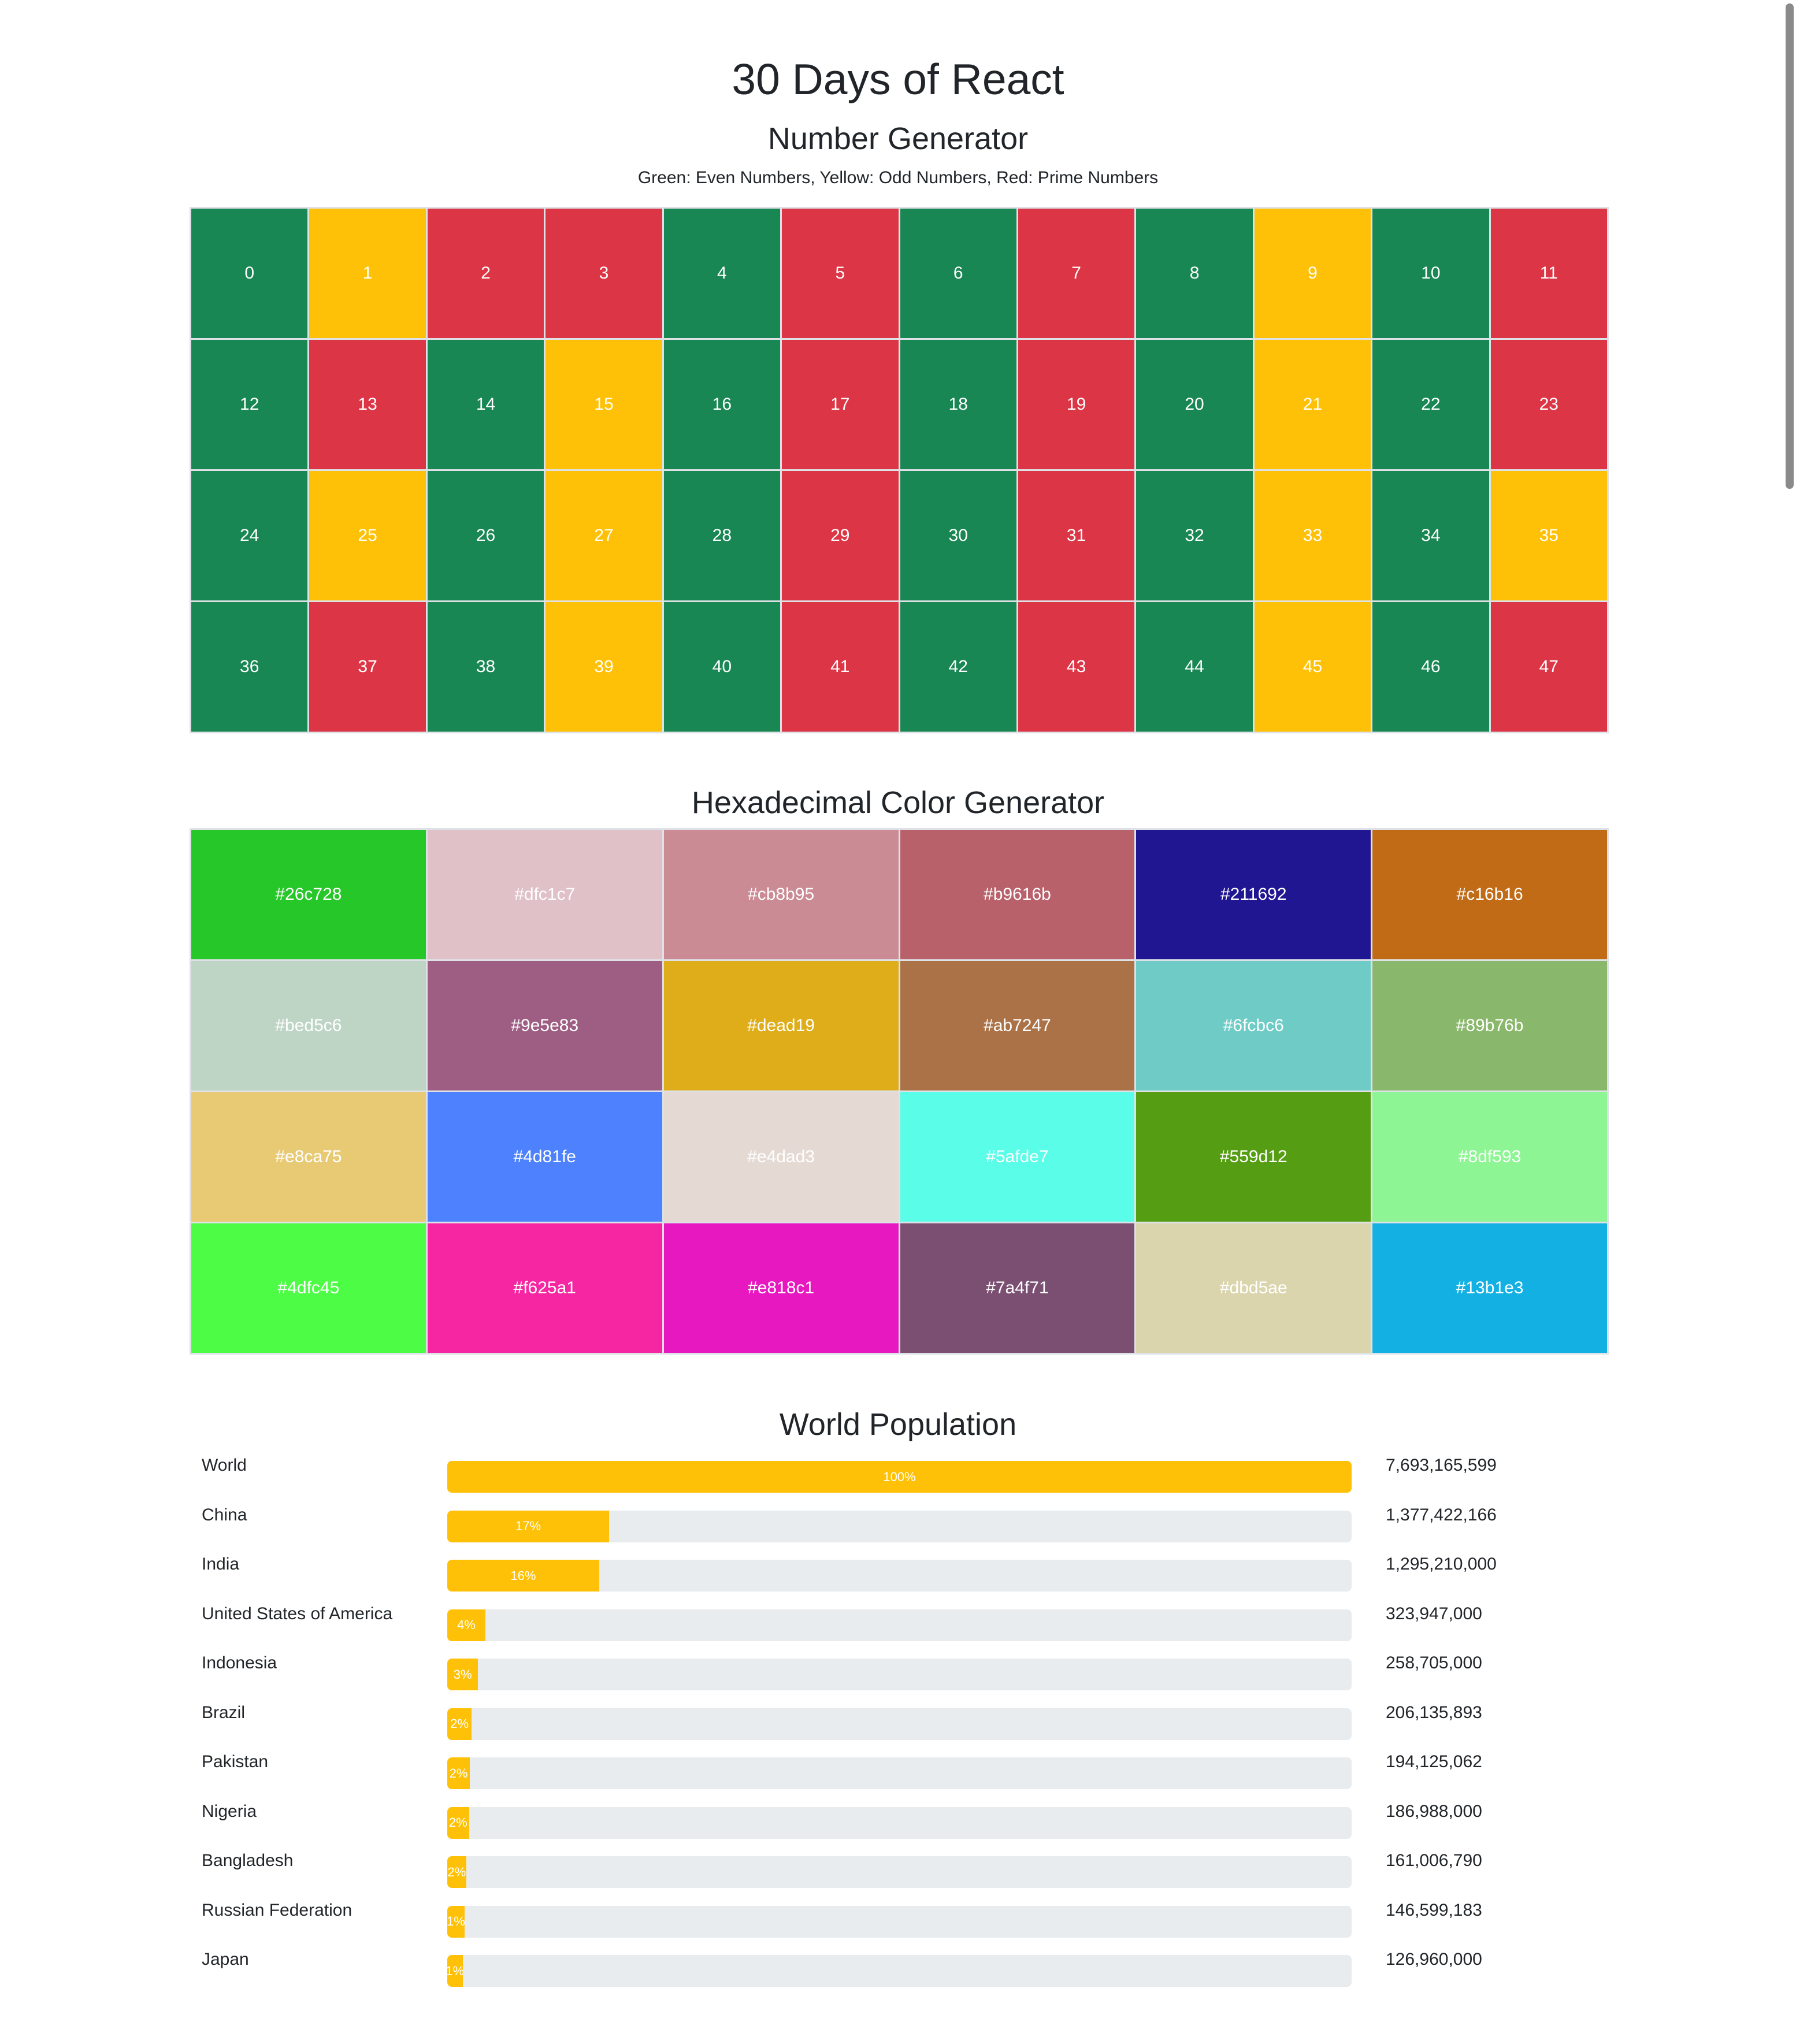 The height and width of the screenshot is (2044, 1796). What do you see at coordinates (1017, 1025) in the screenshot?
I see `color-swatch: #ab7247` at bounding box center [1017, 1025].